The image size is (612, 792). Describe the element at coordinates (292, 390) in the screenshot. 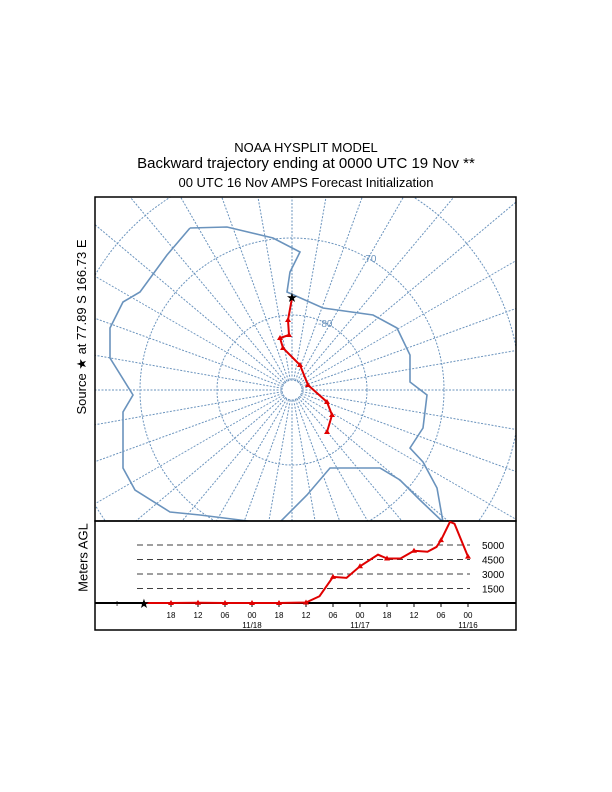

I see `latitude-circle` at that location.